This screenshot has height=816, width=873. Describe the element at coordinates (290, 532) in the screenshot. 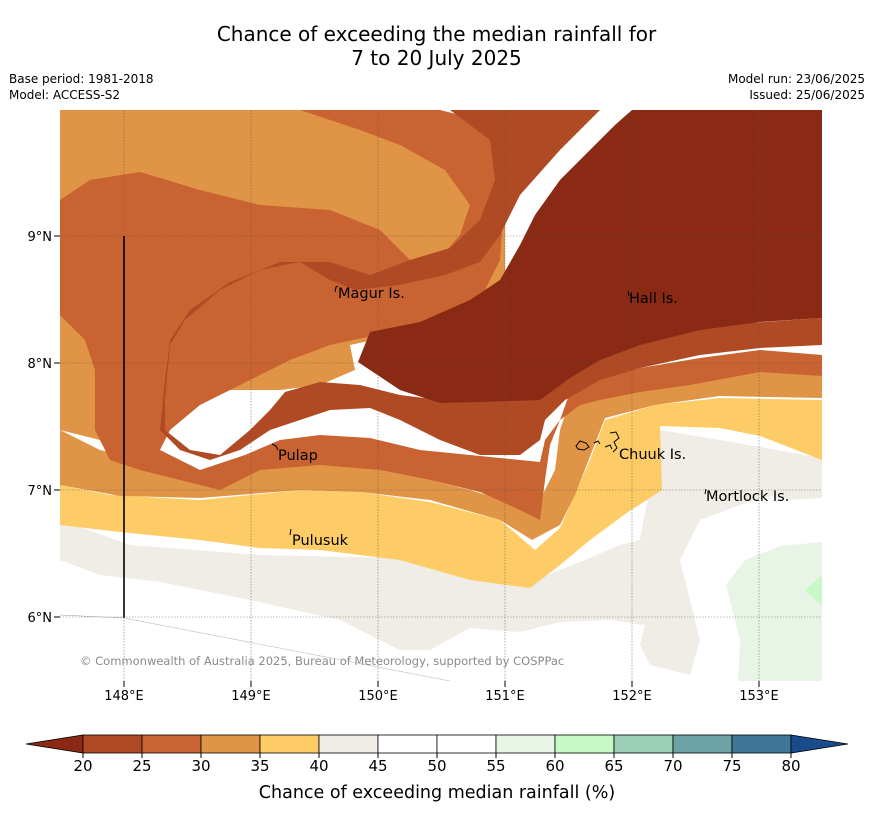

I see `island-pulusuk` at that location.